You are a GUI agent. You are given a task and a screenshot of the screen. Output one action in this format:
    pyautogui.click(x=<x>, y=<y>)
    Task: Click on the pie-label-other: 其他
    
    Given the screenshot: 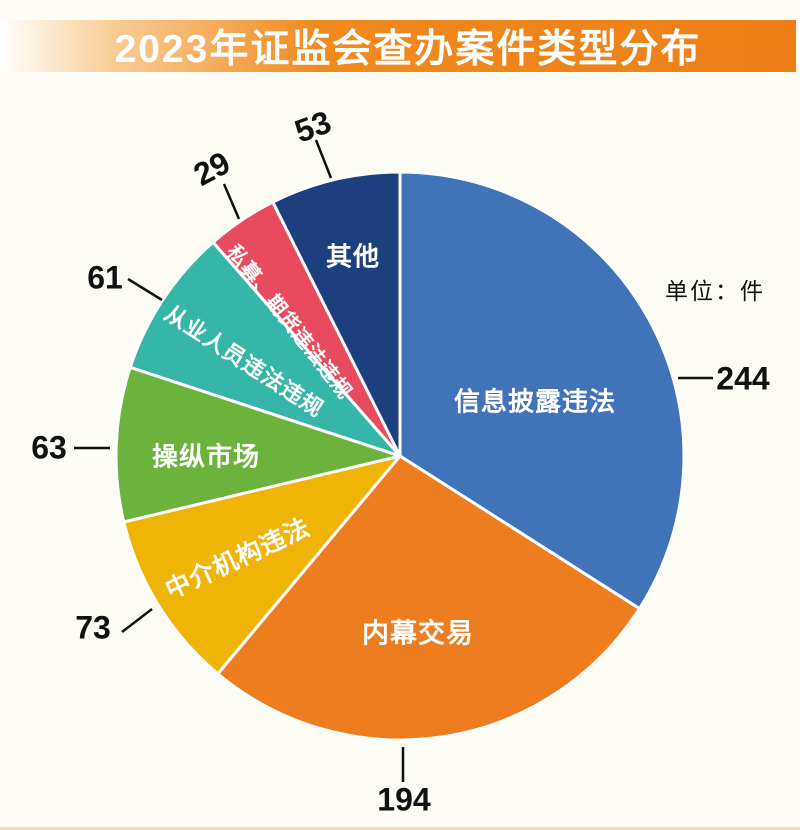 What is the action you would take?
    pyautogui.click(x=353, y=256)
    